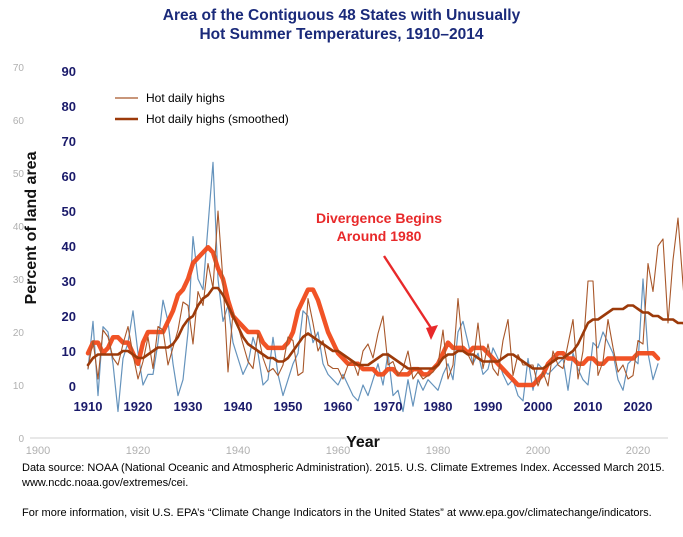 Image resolution: width=683 pixels, height=537 pixels. I want to click on bg-y-tick-label: 10, so click(19, 386).